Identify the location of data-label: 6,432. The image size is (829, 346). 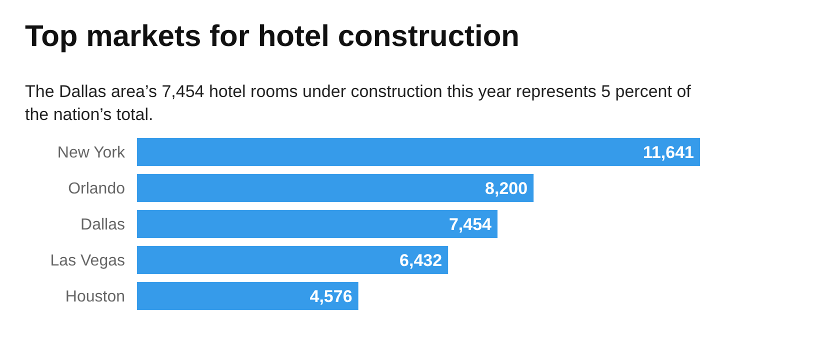
(421, 260).